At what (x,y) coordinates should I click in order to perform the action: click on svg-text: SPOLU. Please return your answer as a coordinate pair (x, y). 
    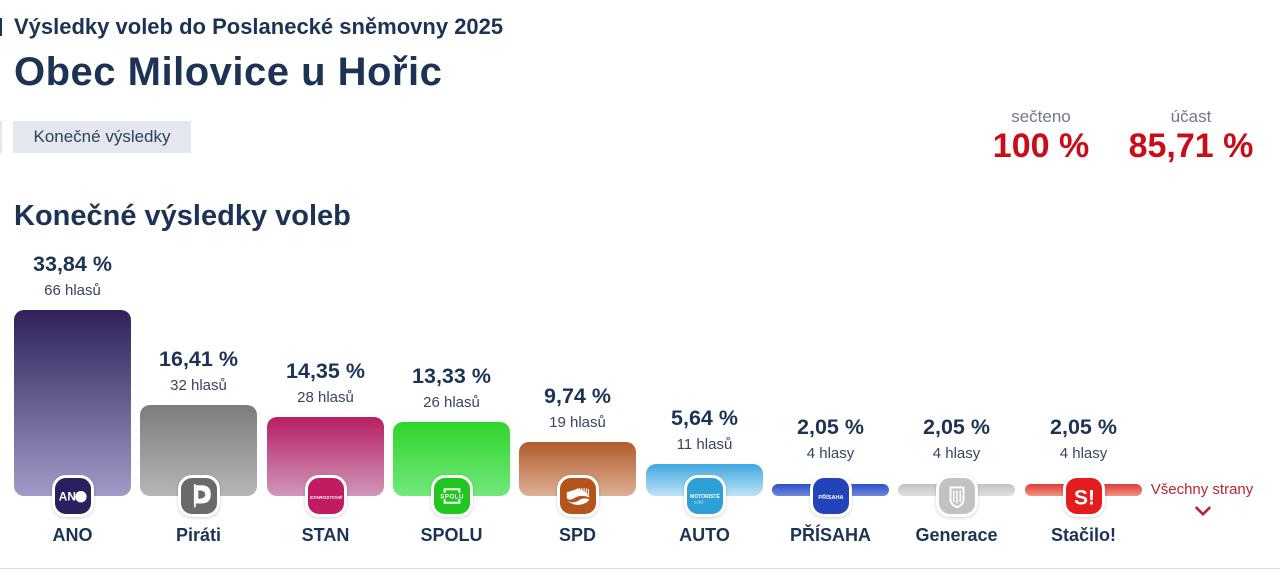
    Looking at the image, I should click on (452, 496).